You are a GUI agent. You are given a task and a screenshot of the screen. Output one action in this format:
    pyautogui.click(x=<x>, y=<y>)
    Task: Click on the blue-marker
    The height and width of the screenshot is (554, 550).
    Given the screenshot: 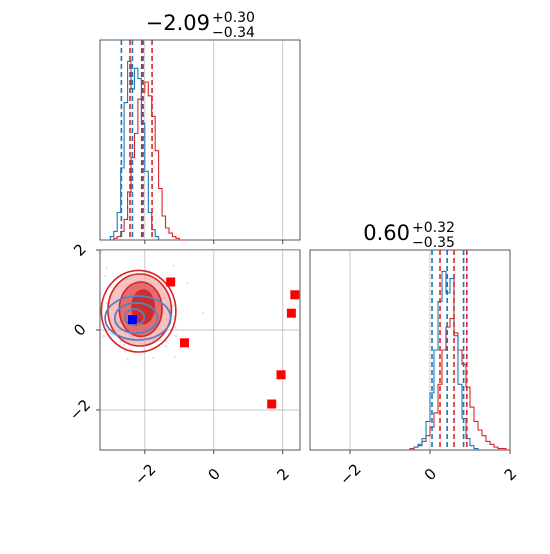 What is the action you would take?
    pyautogui.click(x=132, y=320)
    